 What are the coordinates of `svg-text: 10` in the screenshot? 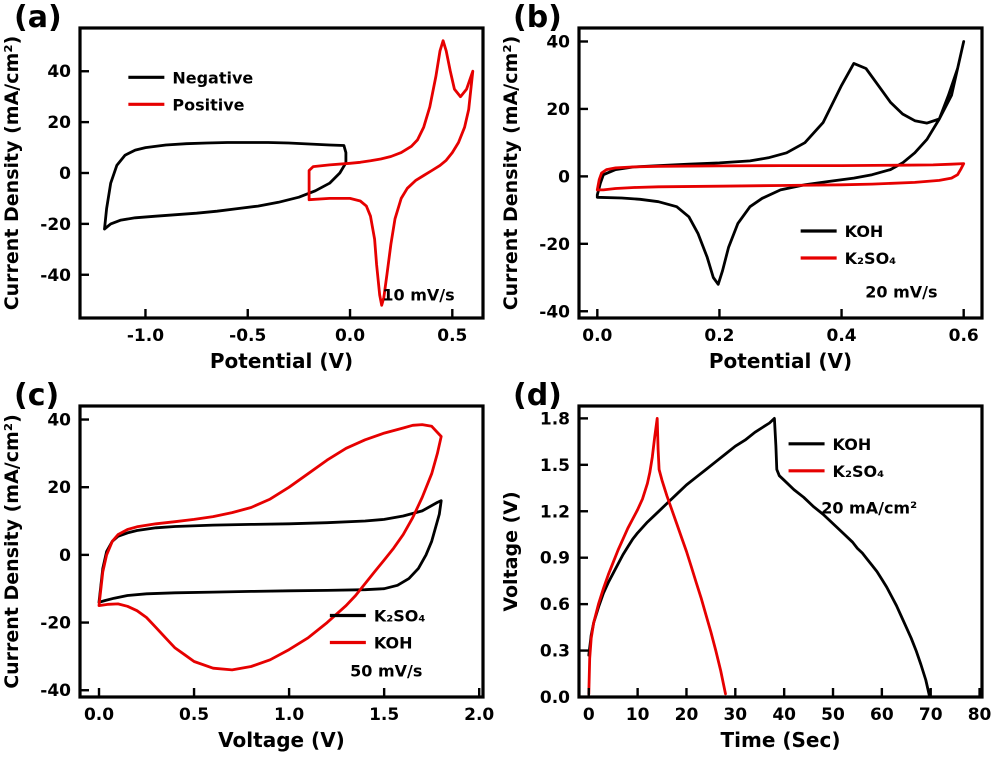 It's located at (638, 715).